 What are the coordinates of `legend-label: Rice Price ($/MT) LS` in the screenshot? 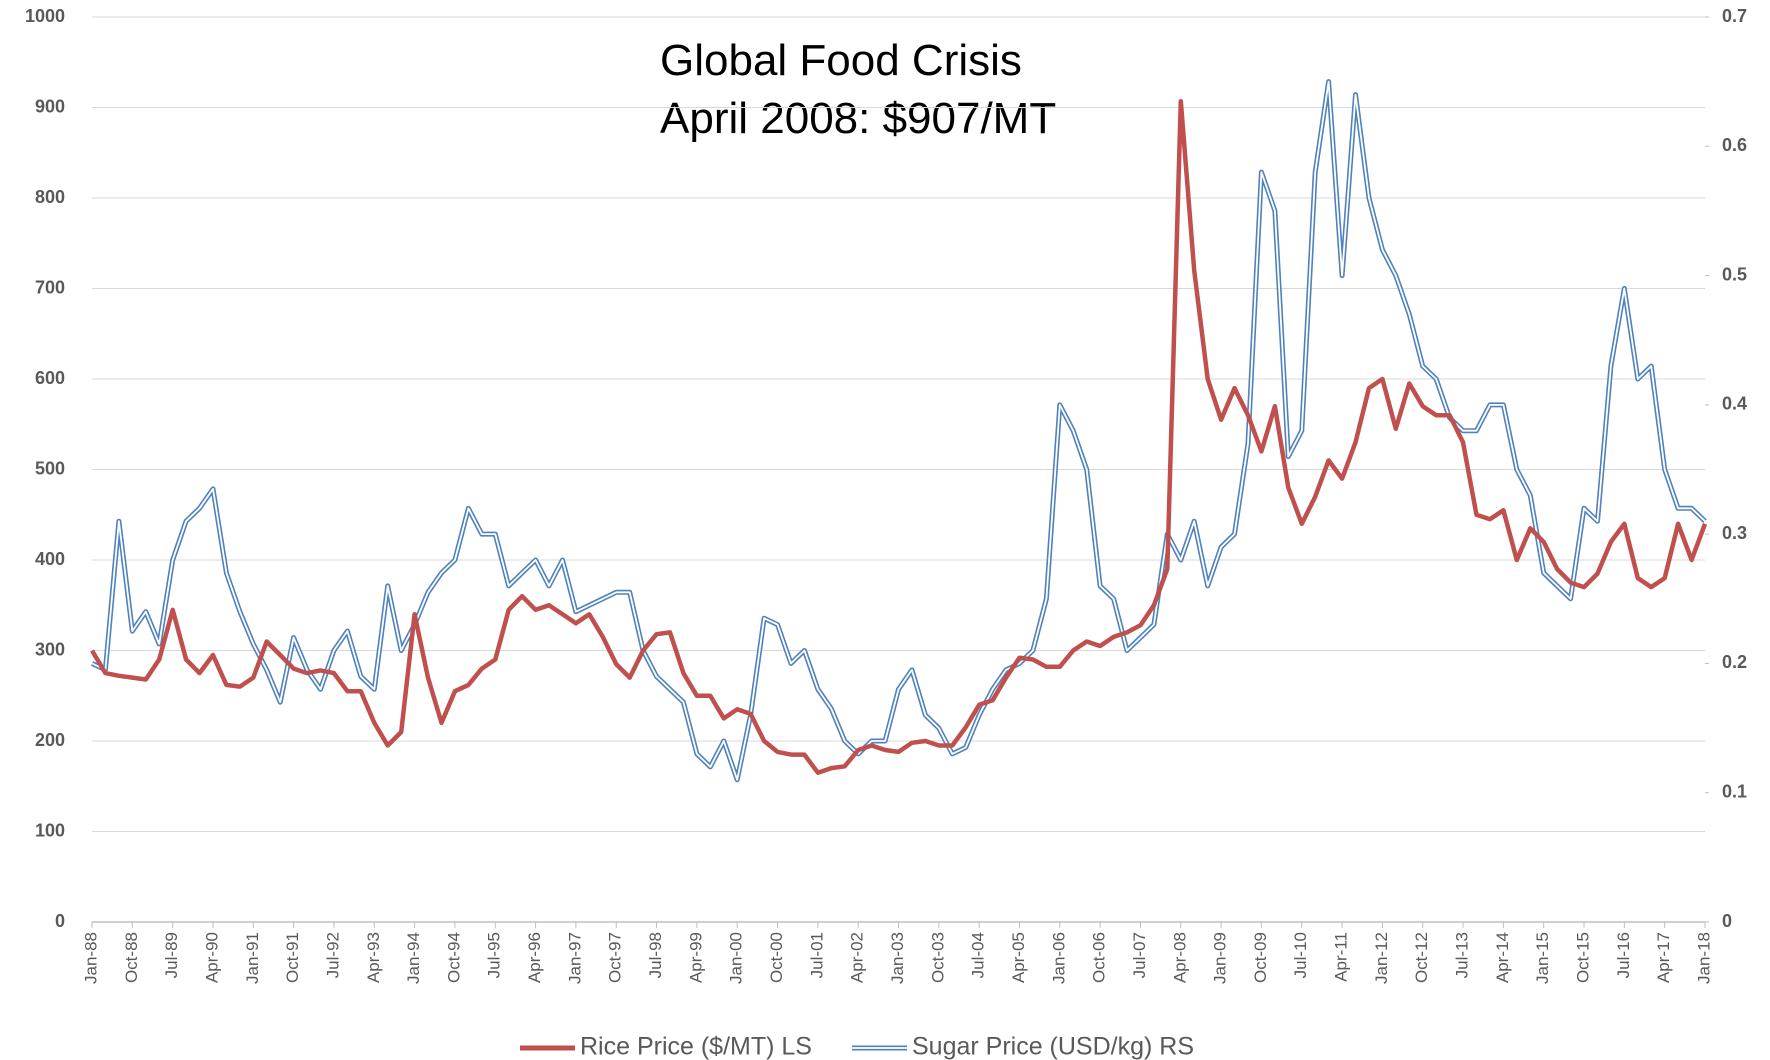 It's located at (696, 1046).